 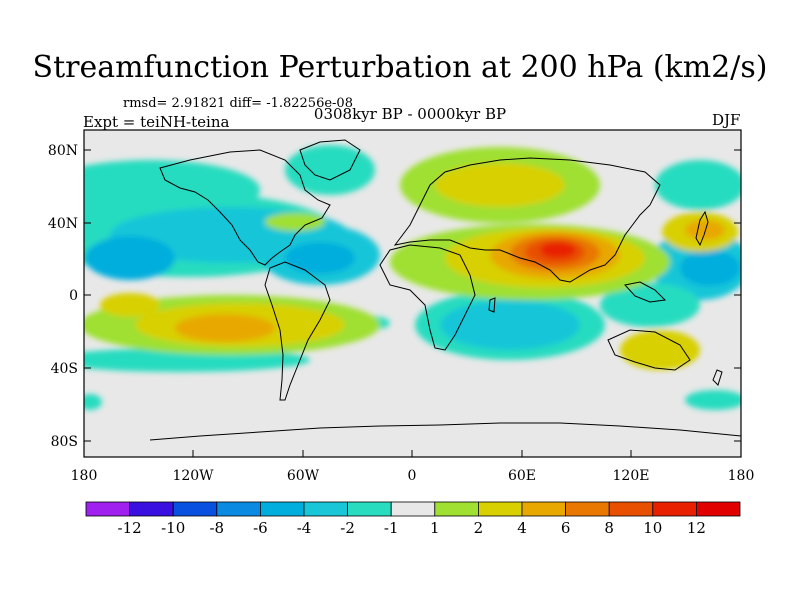 I want to click on lon-label: 0, so click(x=412, y=476).